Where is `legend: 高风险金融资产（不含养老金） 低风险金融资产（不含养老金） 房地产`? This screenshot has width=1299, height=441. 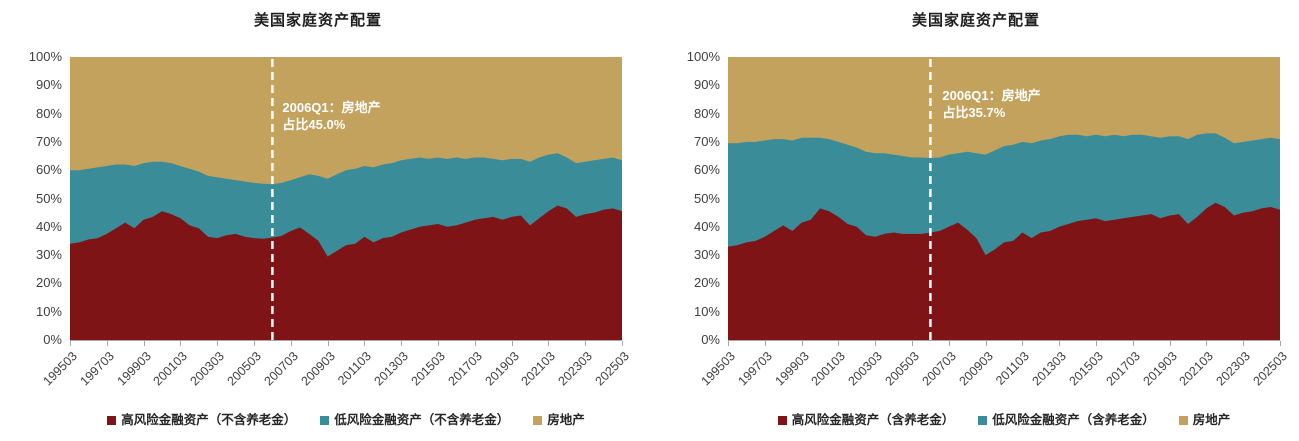
legend: 高风险金融资产（不含养老金） 低风险金融资产（不含养老金） 房地产 is located at coordinates (346, 420).